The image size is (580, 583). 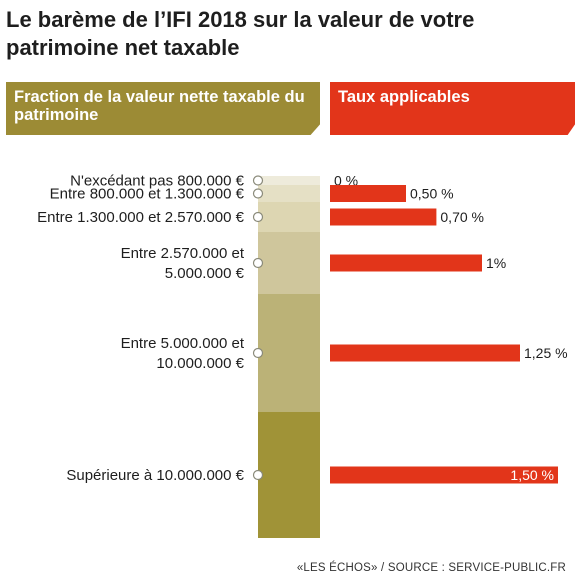 What do you see at coordinates (147, 194) in the screenshot?
I see `category-label: Entre 800.000 et 1.300.000 €` at bounding box center [147, 194].